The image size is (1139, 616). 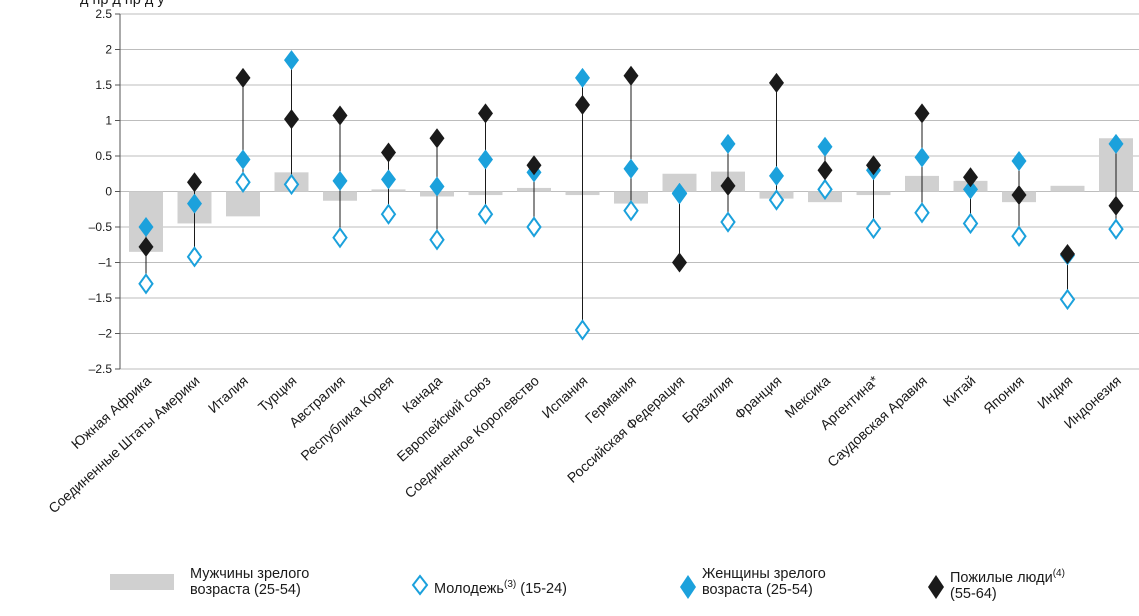 I want to click on caption-fragment: д пр д пр д у, so click(x=122, y=4).